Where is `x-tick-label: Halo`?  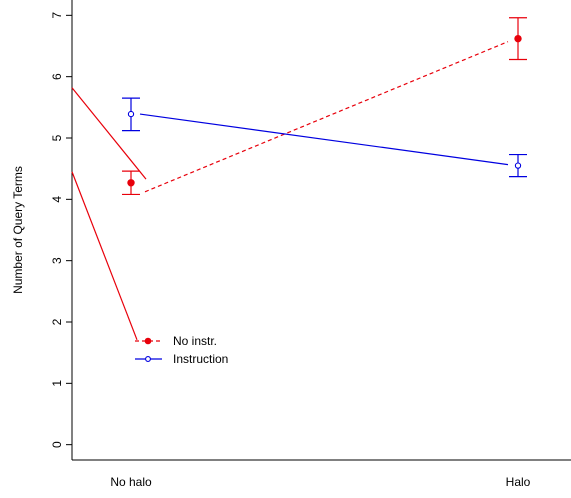 x-tick-label: Halo is located at coordinates (518, 482).